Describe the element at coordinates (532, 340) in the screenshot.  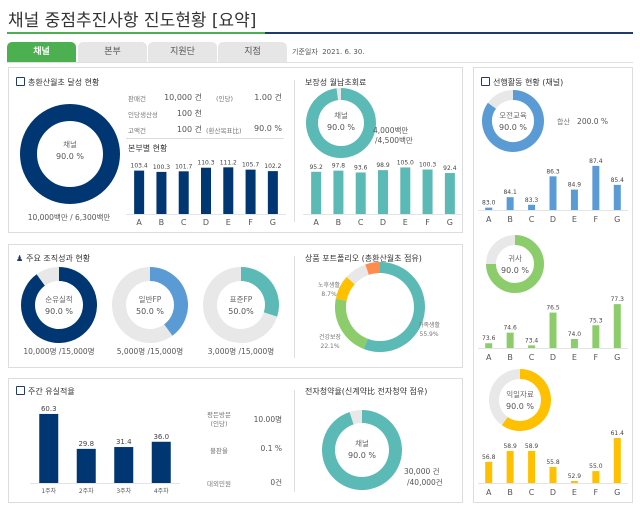
I see `bar-value-label: 73.4` at that location.